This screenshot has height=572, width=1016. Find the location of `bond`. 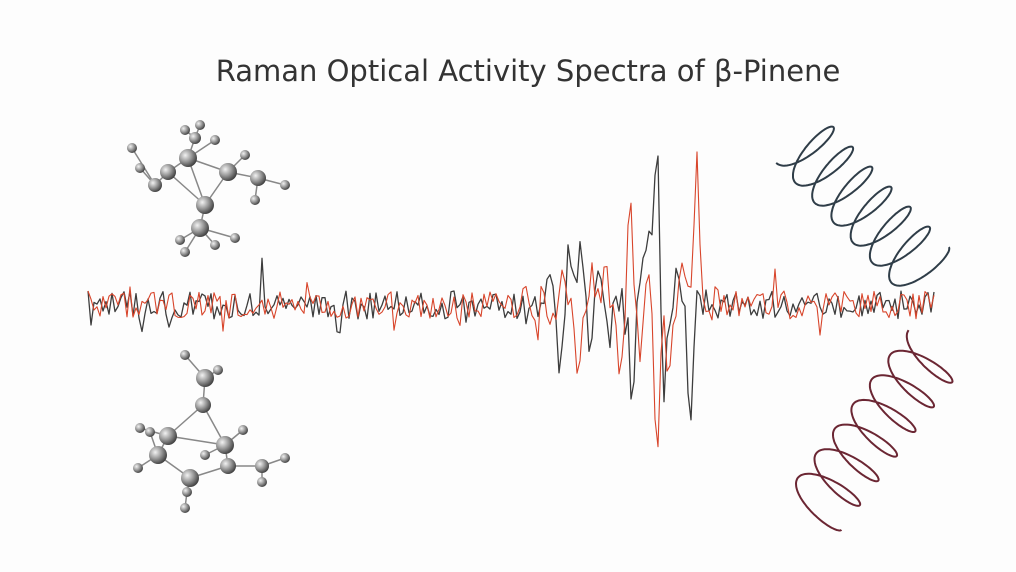

bond is located at coordinates (196, 440).